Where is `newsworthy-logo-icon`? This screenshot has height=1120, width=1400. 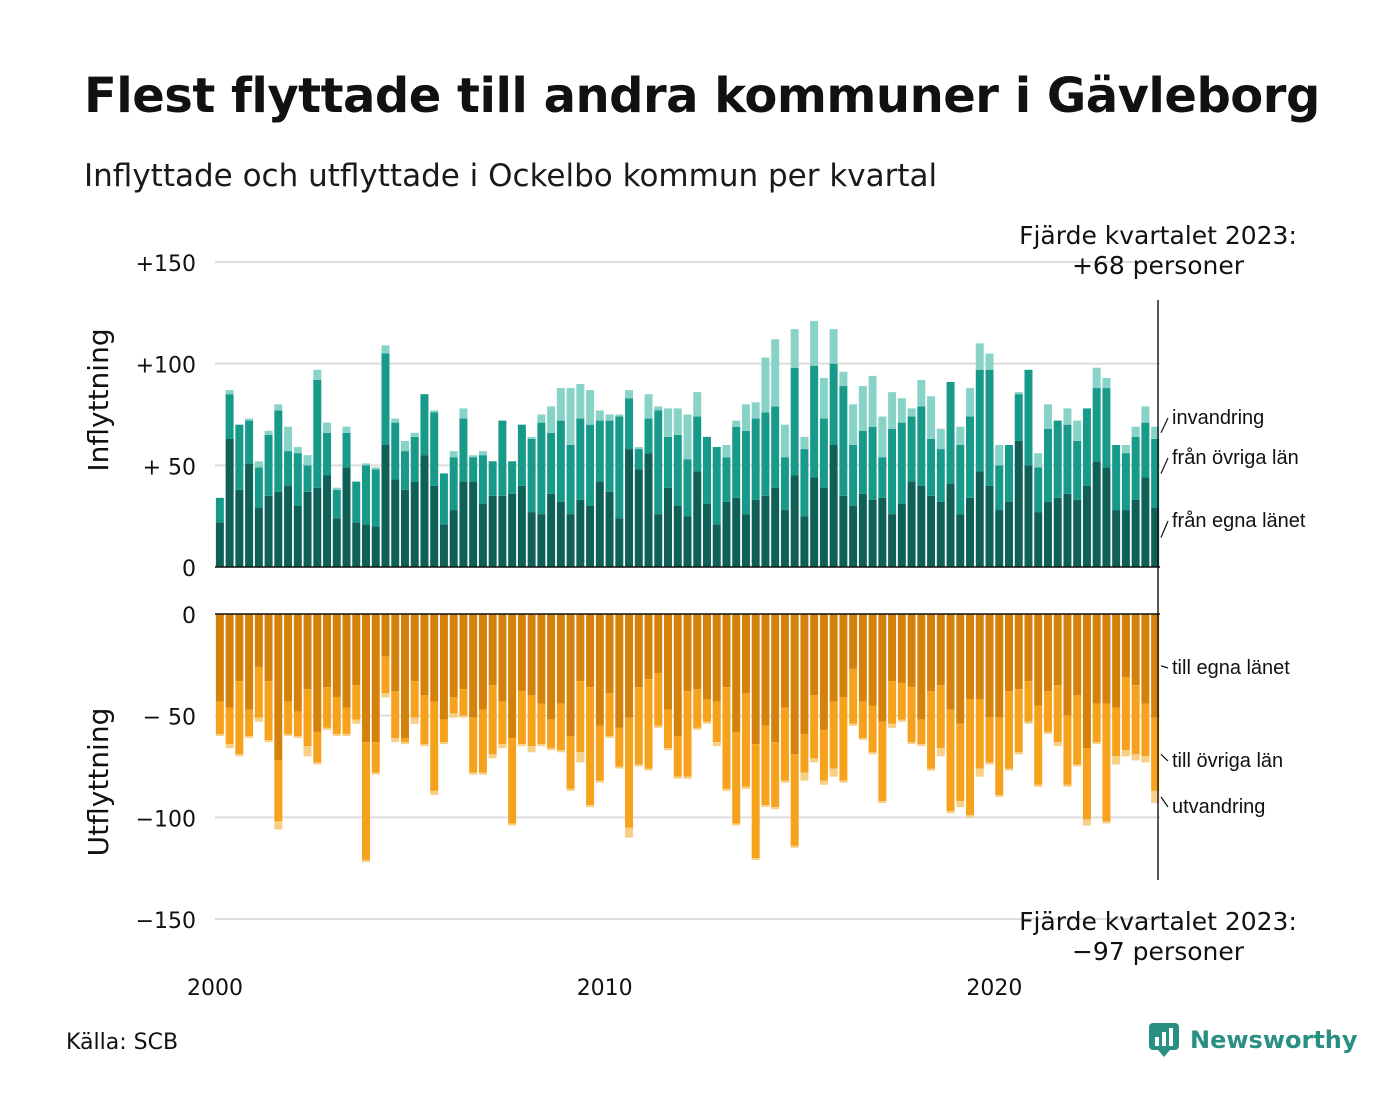
newsworthy-logo-icon is located at coordinates (1164, 1040).